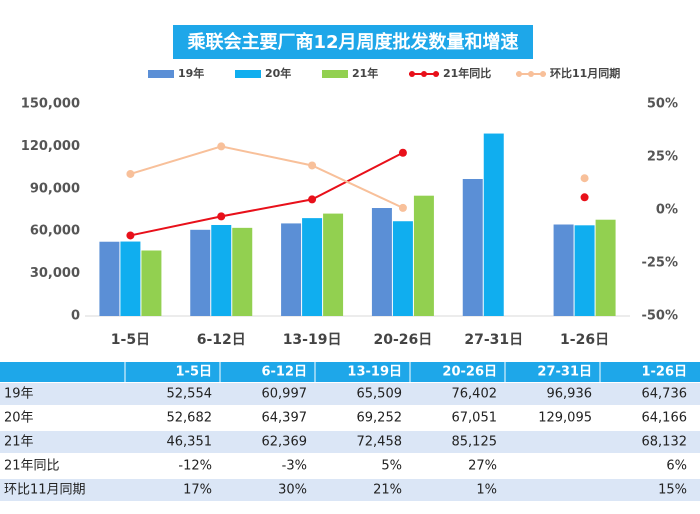 The height and width of the screenshot is (514, 700). Describe the element at coordinates (312, 340) in the screenshot. I see `x-tick-label: 13-19日` at that location.